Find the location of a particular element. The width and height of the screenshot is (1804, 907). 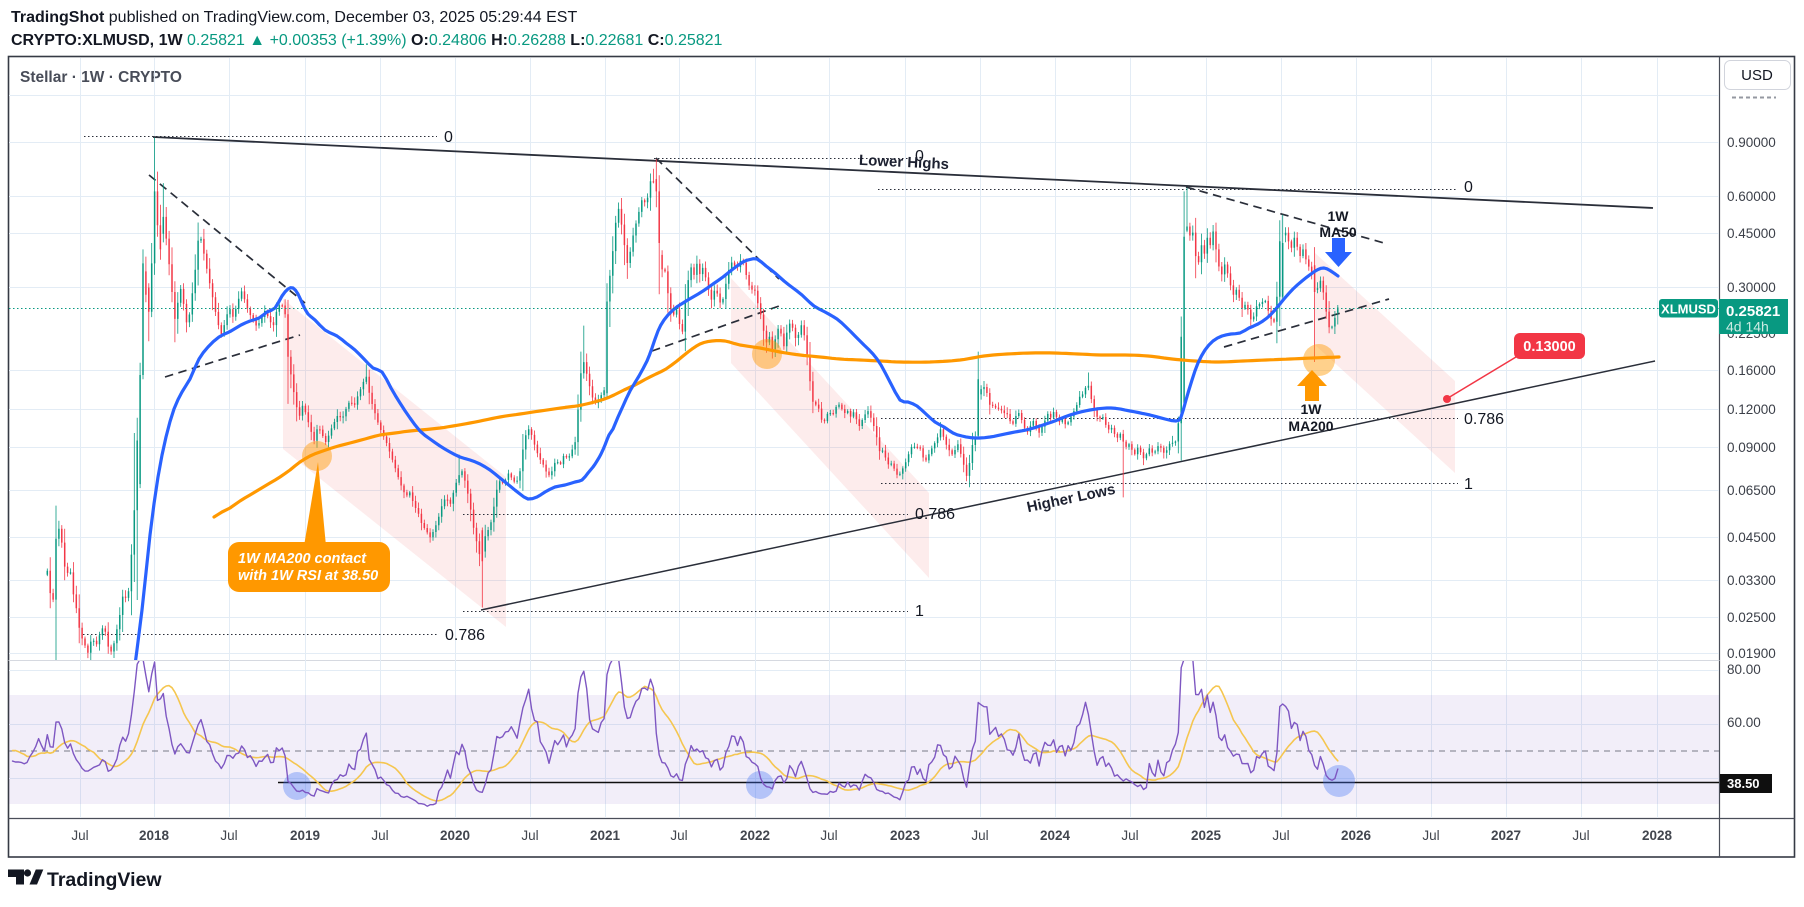

svg-text: 2028 is located at coordinates (1657, 835).